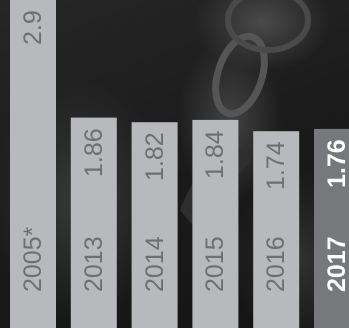  Describe the element at coordinates (276, 166) in the screenshot. I see `value-label: 1.74` at that location.